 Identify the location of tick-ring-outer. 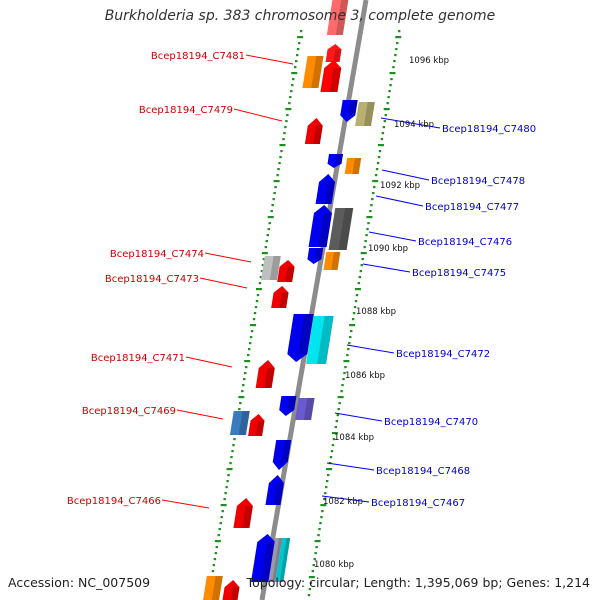
(354, 313).